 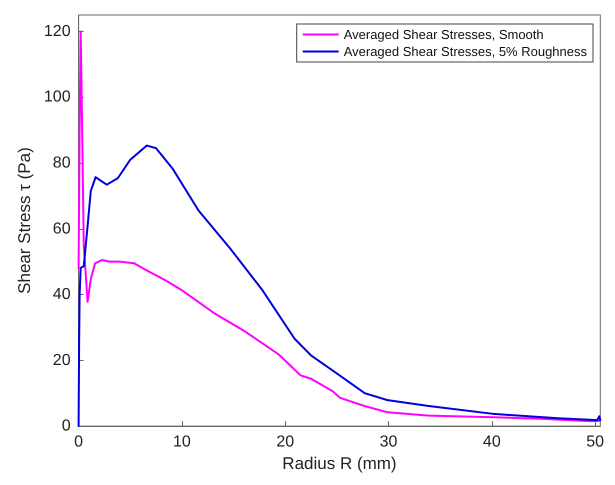 What do you see at coordinates (466, 51) in the screenshot?
I see `legend-label: Averaged Shear Stresses, 5% Roughness` at bounding box center [466, 51].